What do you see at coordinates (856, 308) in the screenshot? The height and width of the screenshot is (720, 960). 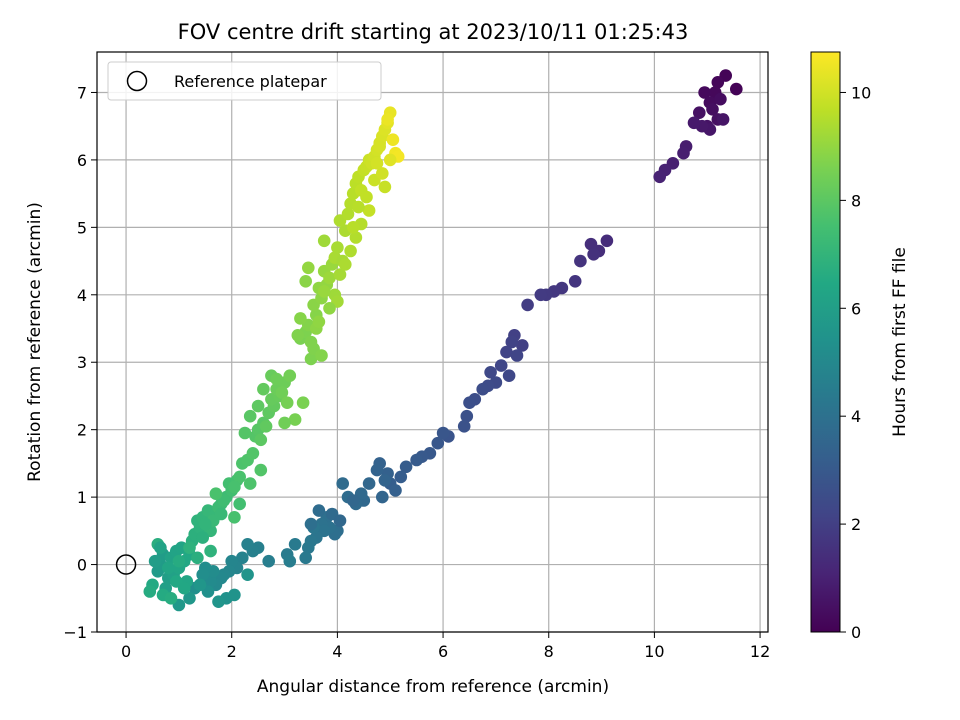 I see `colorbar-tick-label: 6` at bounding box center [856, 308].